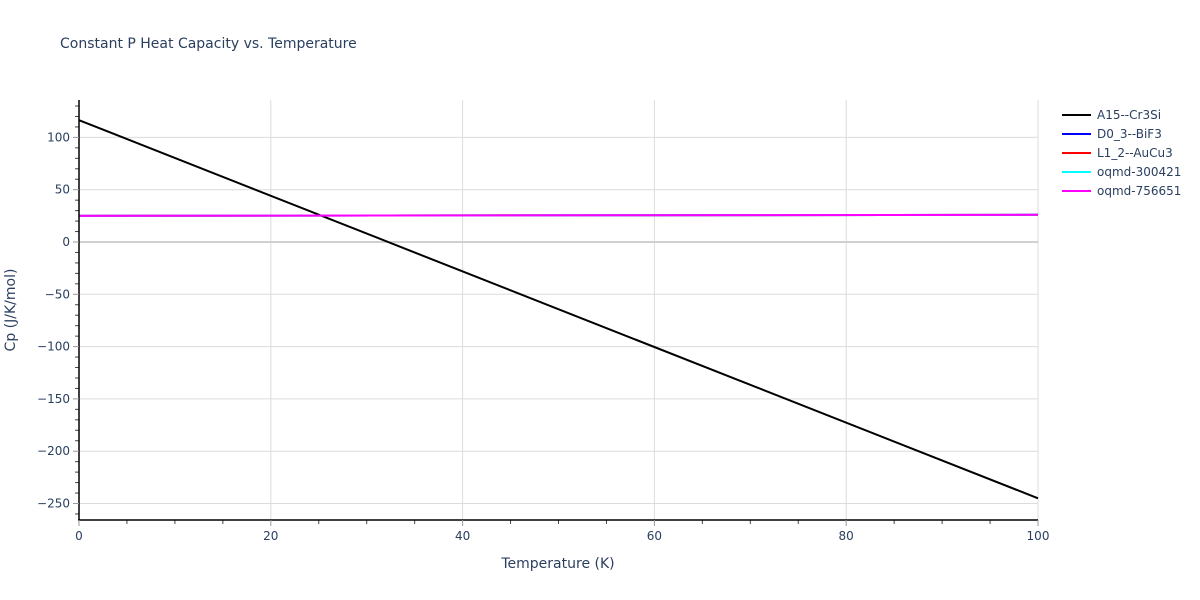 This screenshot has width=1200, height=600. Describe the element at coordinates (654, 536) in the screenshot. I see `x-tick-label: 60` at that location.